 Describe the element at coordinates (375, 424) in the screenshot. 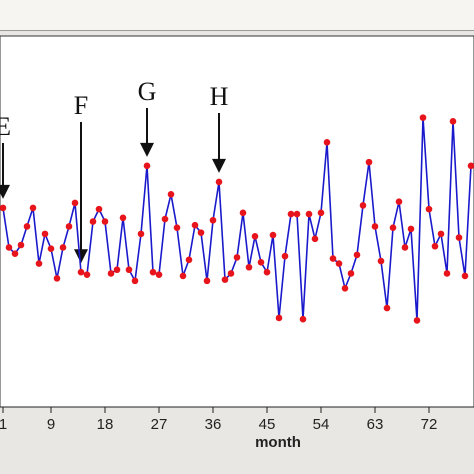

I see `x-tick-label: 63` at that location.